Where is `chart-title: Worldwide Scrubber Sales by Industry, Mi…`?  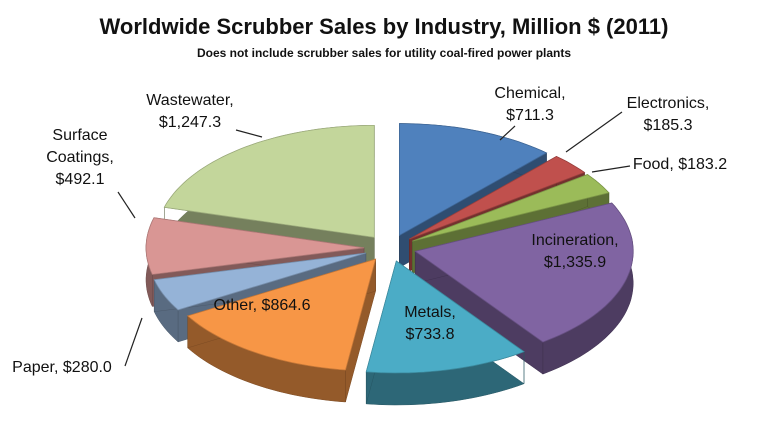
chart-title: Worldwide Scrubber Sales by Industry, Mi… is located at coordinates (384, 26).